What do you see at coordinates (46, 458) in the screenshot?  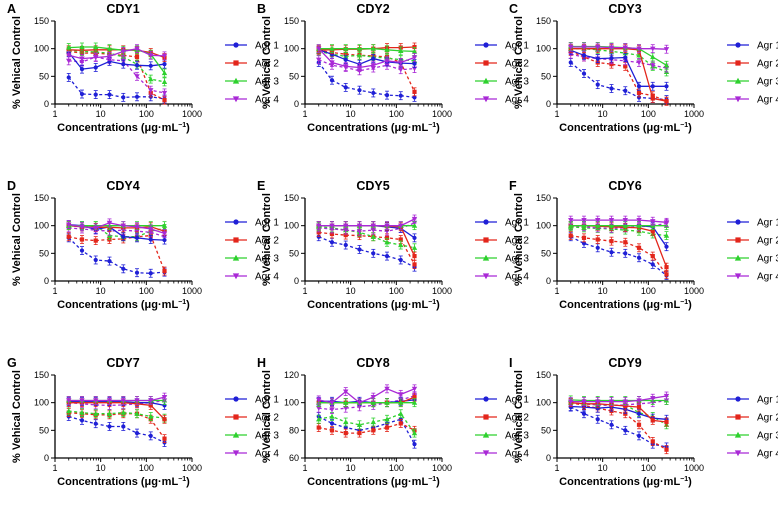 I see `y-tick-label: 0` at bounding box center [46, 458].